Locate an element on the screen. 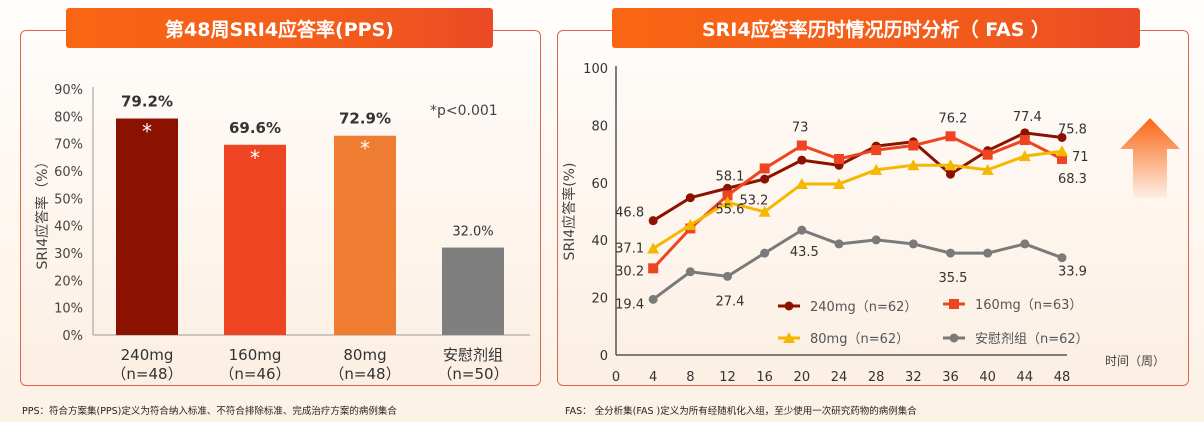  point-annotation: 27.4 is located at coordinates (730, 301).